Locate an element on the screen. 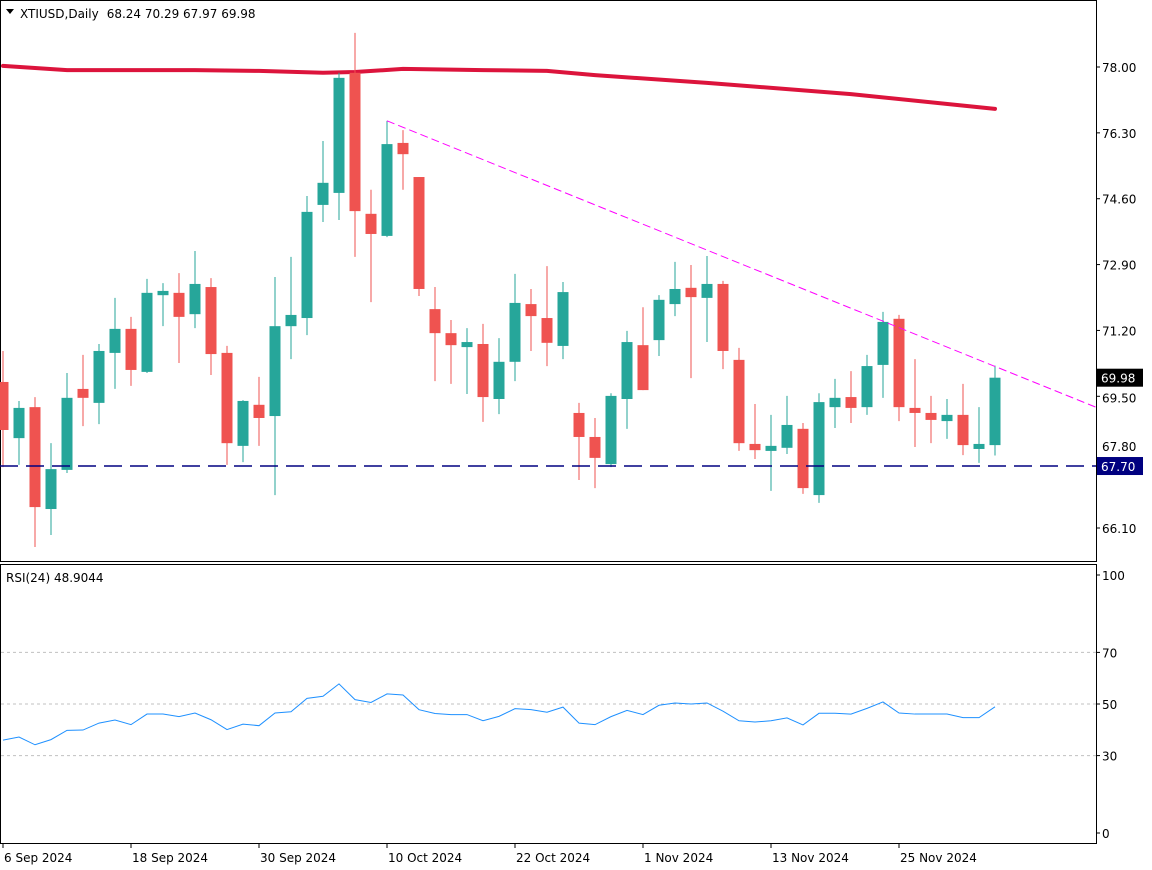  dropdown-triangle-icon is located at coordinates (10, 11).